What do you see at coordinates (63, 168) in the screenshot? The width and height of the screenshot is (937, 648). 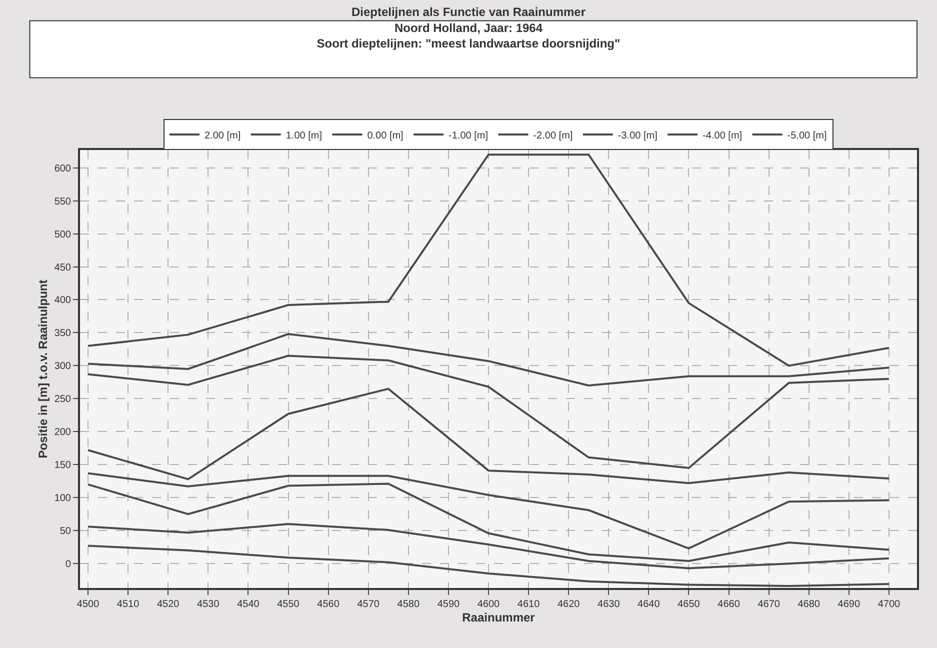 I see `y-tick-label: 600` at bounding box center [63, 168].